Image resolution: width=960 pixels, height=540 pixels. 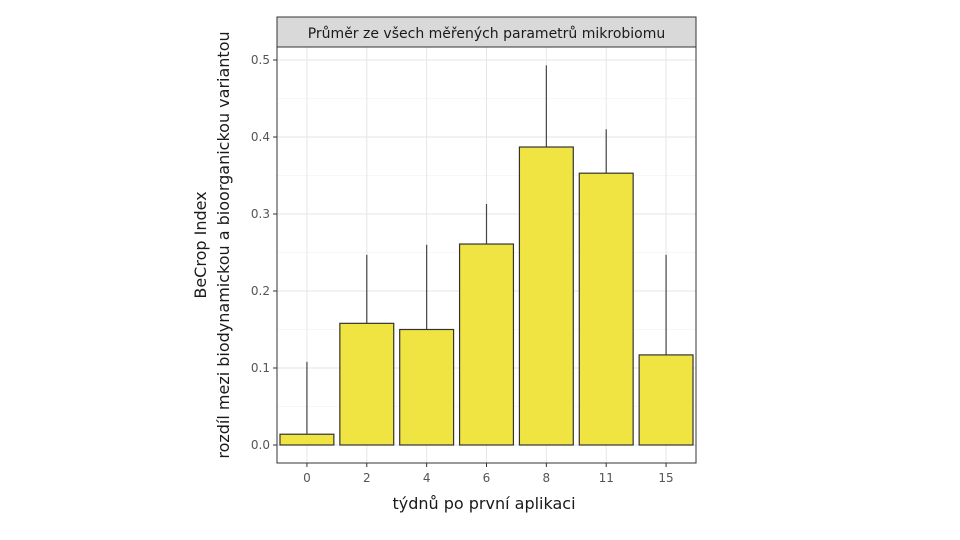 What do you see at coordinates (200, 244) in the screenshot?
I see `y-axis-title-line1: BeCrop Index` at bounding box center [200, 244].